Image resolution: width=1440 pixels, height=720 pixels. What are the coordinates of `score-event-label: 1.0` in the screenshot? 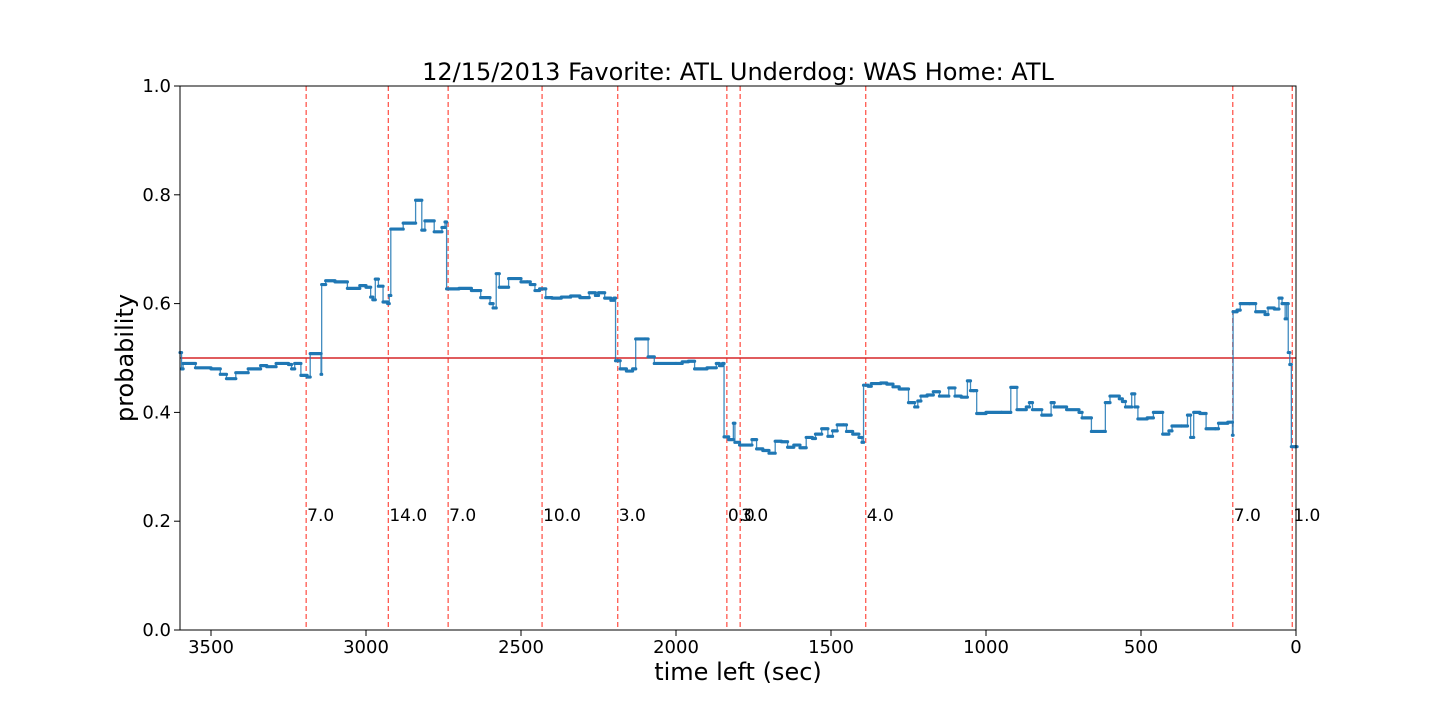 It's located at (1306, 516).